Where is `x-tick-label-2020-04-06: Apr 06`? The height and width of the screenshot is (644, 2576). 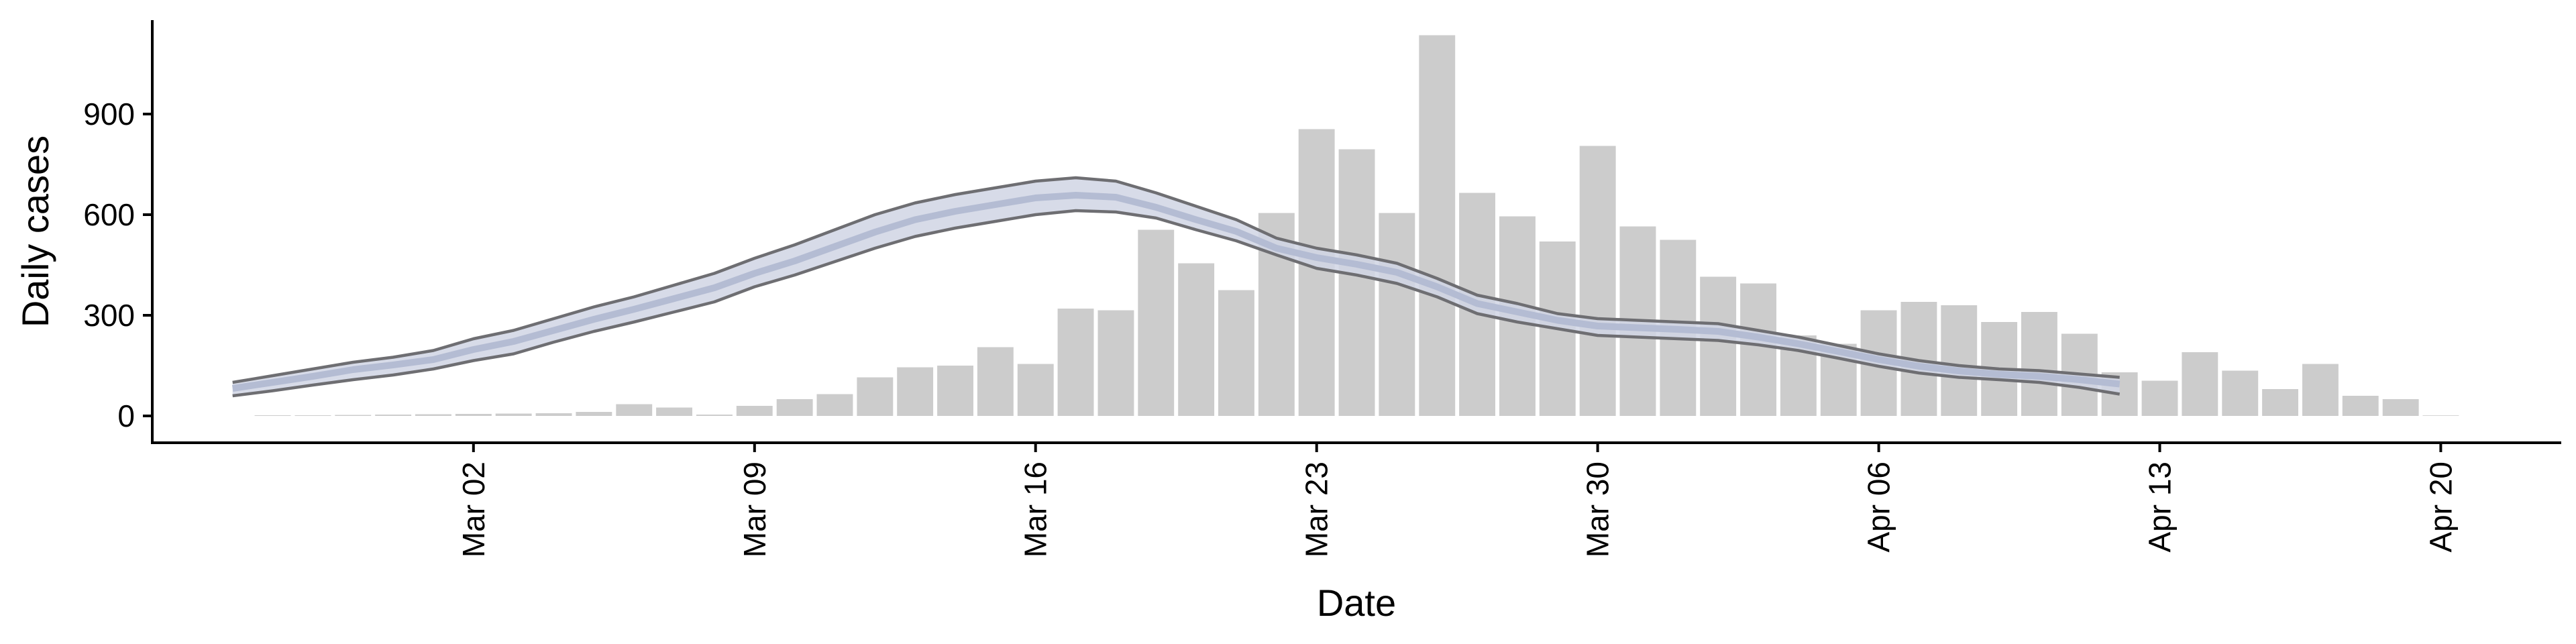
x-tick-label-2020-04-06: Apr 06 is located at coordinates (1879, 507).